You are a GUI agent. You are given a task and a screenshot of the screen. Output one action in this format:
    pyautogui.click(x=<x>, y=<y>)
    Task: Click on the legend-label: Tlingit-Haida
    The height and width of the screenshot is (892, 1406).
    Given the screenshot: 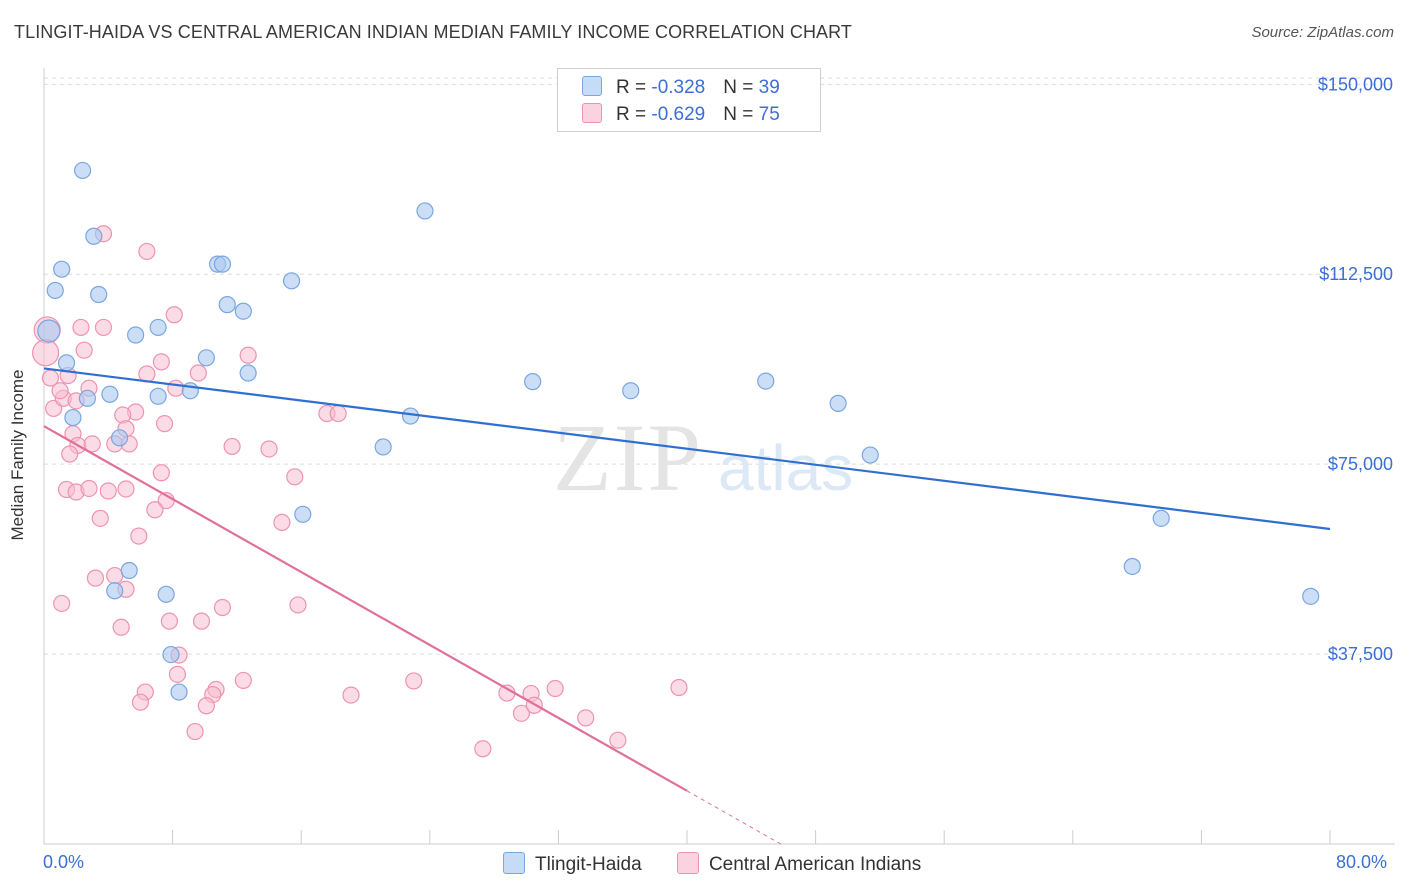 What is the action you would take?
    pyautogui.click(x=588, y=864)
    